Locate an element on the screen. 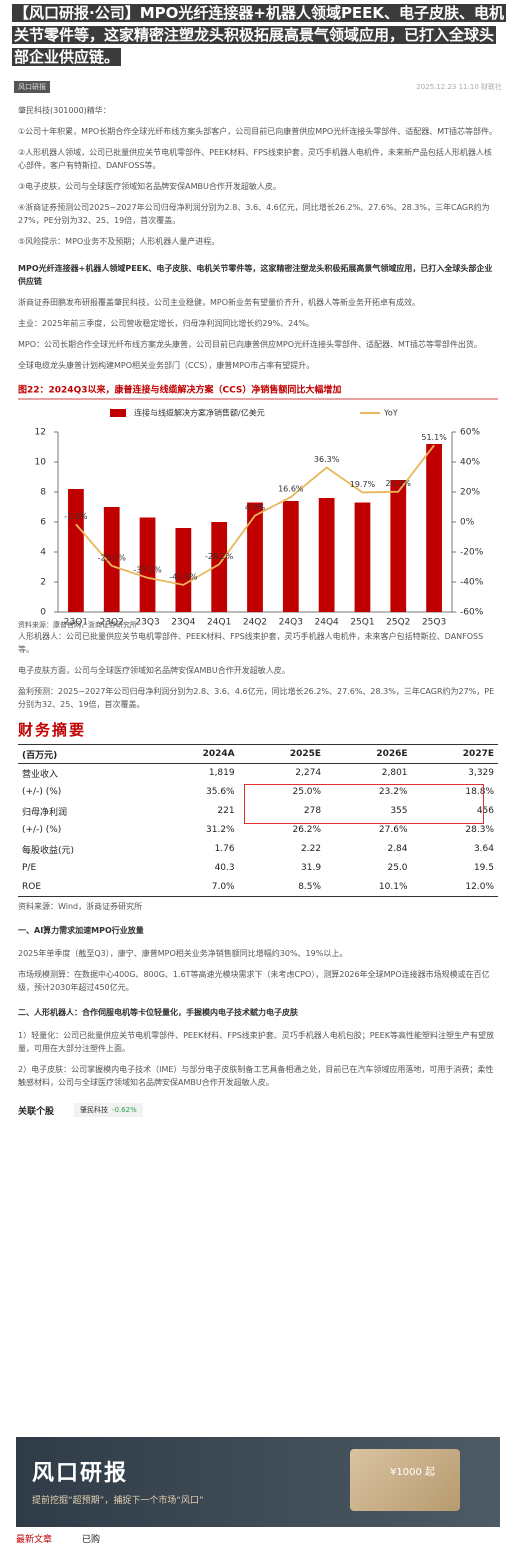  y-tick-label: 8 is located at coordinates (43, 493).